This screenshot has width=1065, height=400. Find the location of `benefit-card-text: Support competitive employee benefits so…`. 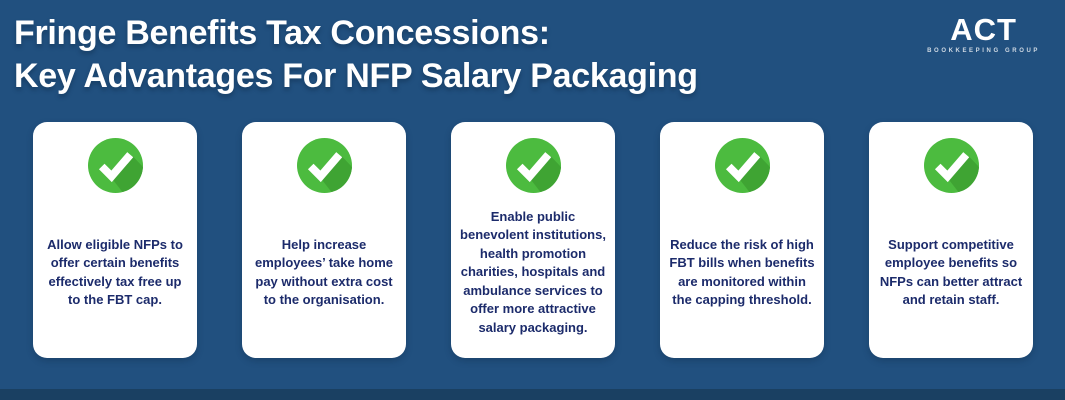

benefit-card-text: Support competitive employee benefits so… is located at coordinates (951, 271).